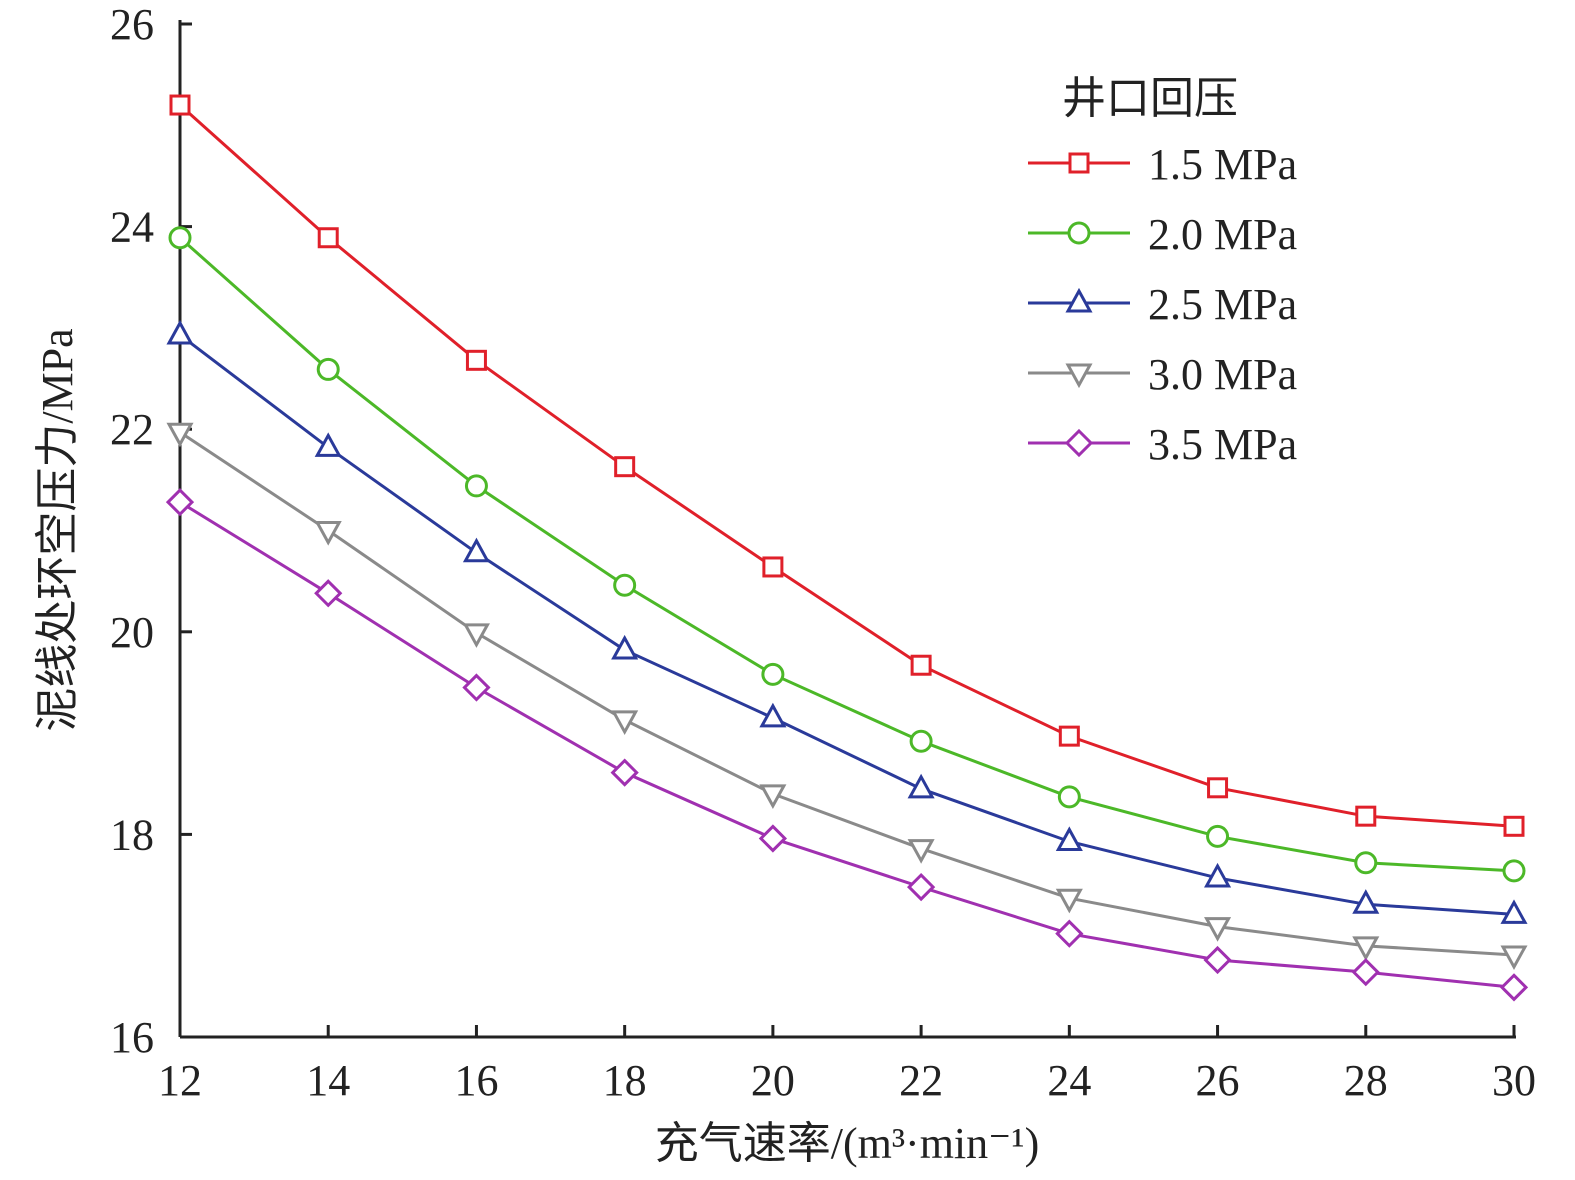  Describe the element at coordinates (1222, 234) in the screenshot. I see `legend-label: 2.0 MPa` at that location.